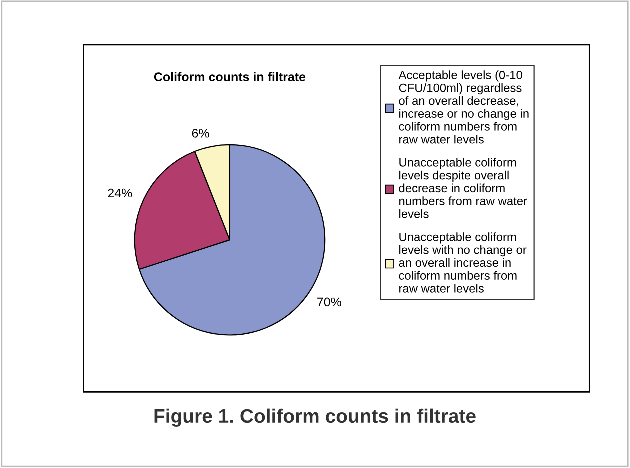 This screenshot has height=468, width=630. What do you see at coordinates (463, 107) in the screenshot?
I see `legend-label: Acceptable levels (0-10 CFU/100ml) regardless of an overall decrease, increase or no change in coliform numbers from raw water levels` at bounding box center [463, 107].